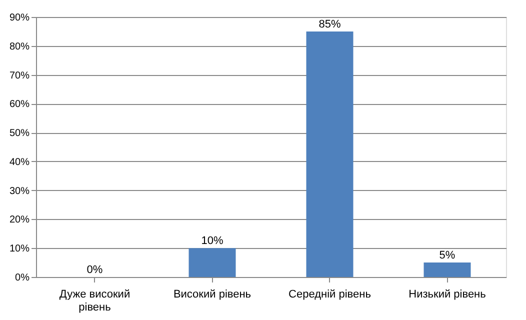 The width and height of the screenshot is (526, 320). Describe the element at coordinates (94, 270) in the screenshot. I see `data-label: 0%` at that location.